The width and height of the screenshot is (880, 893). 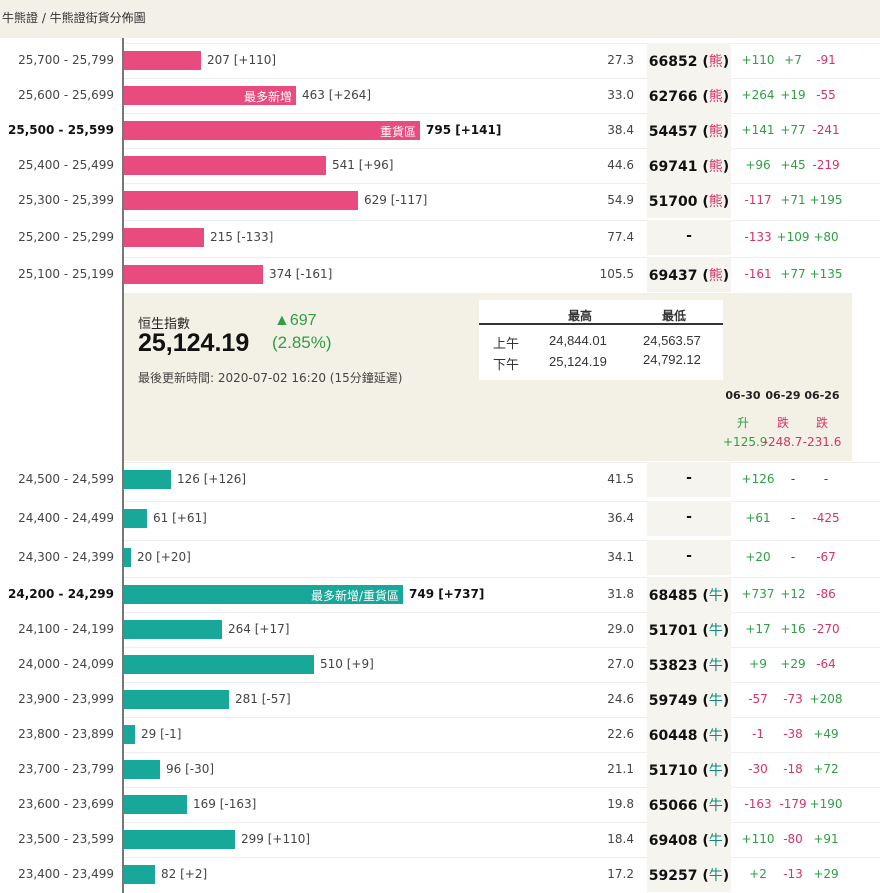 What do you see at coordinates (672, 359) in the screenshot?
I see `pm-low: 24,792.12` at bounding box center [672, 359].